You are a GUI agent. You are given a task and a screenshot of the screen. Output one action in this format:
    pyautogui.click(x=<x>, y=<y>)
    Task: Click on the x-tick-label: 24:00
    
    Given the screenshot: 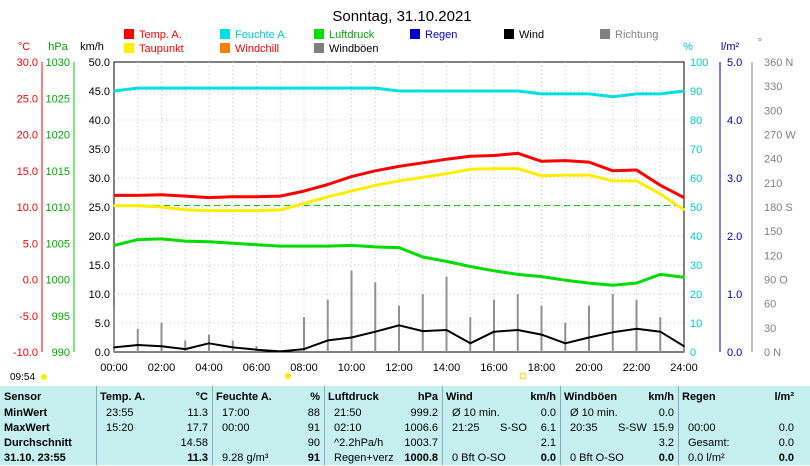 What is the action you would take?
    pyautogui.click(x=684, y=368)
    